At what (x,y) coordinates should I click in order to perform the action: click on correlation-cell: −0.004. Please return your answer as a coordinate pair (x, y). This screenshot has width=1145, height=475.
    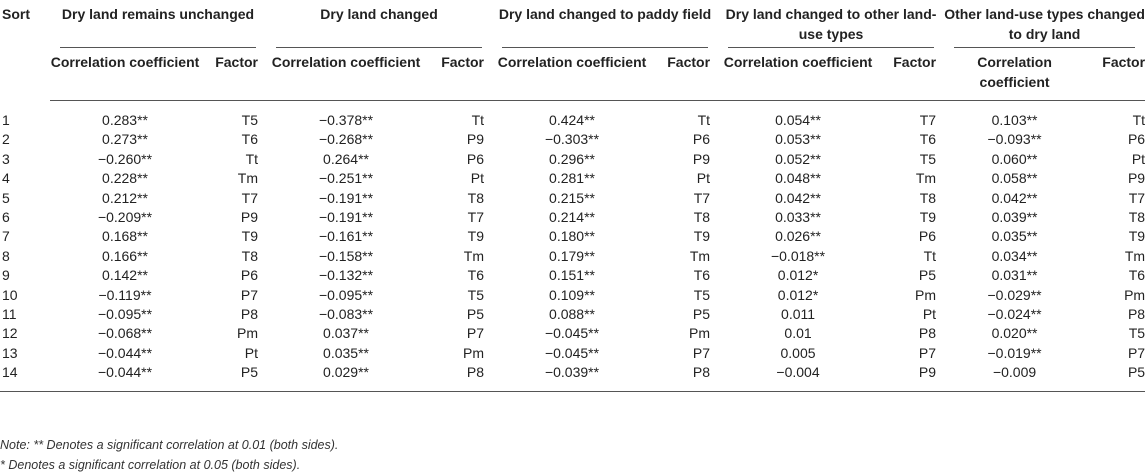
    Looking at the image, I should click on (798, 377).